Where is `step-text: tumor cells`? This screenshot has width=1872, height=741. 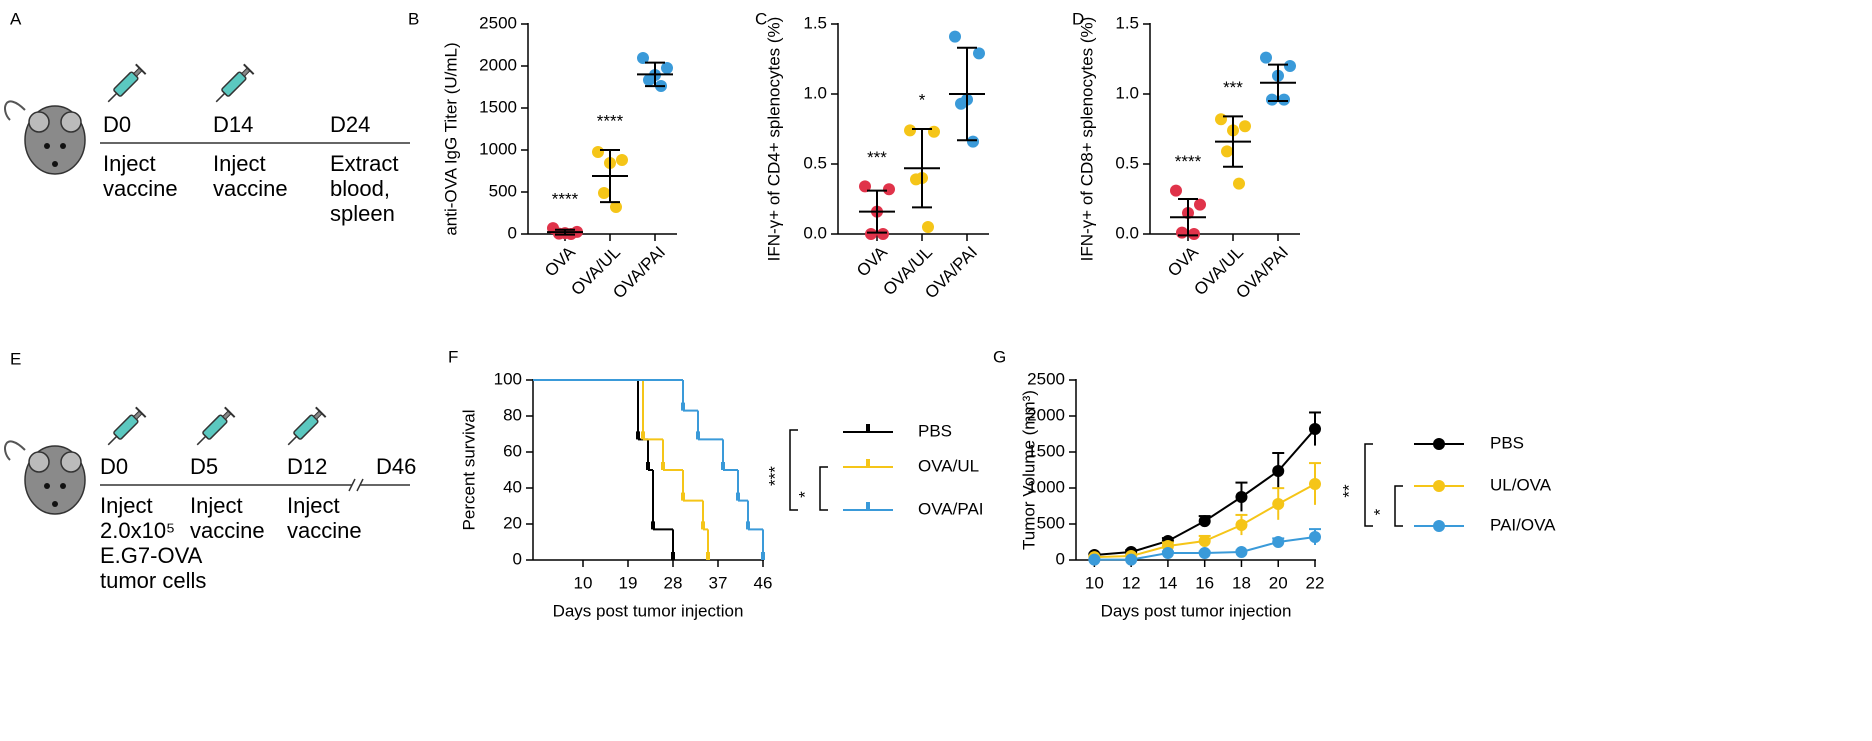 step-text: tumor cells is located at coordinates (153, 580).